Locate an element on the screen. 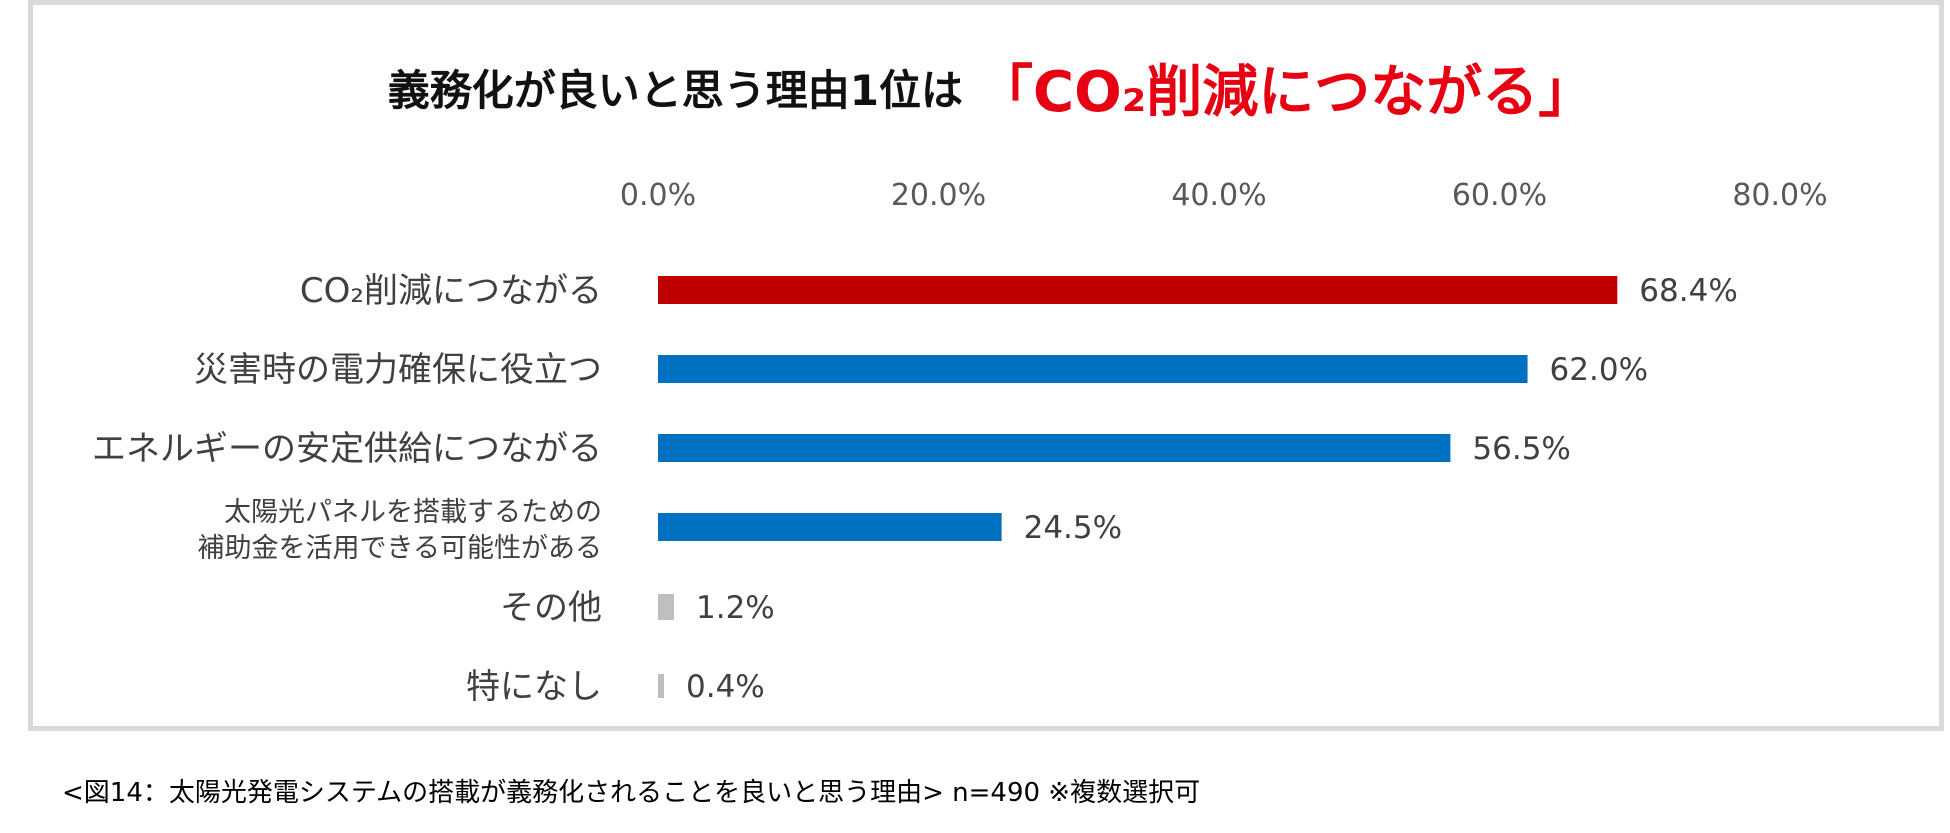 This screenshot has width=1950, height=833. title-prefix: 義務化が良いと思う理由1位は is located at coordinates (675, 90).